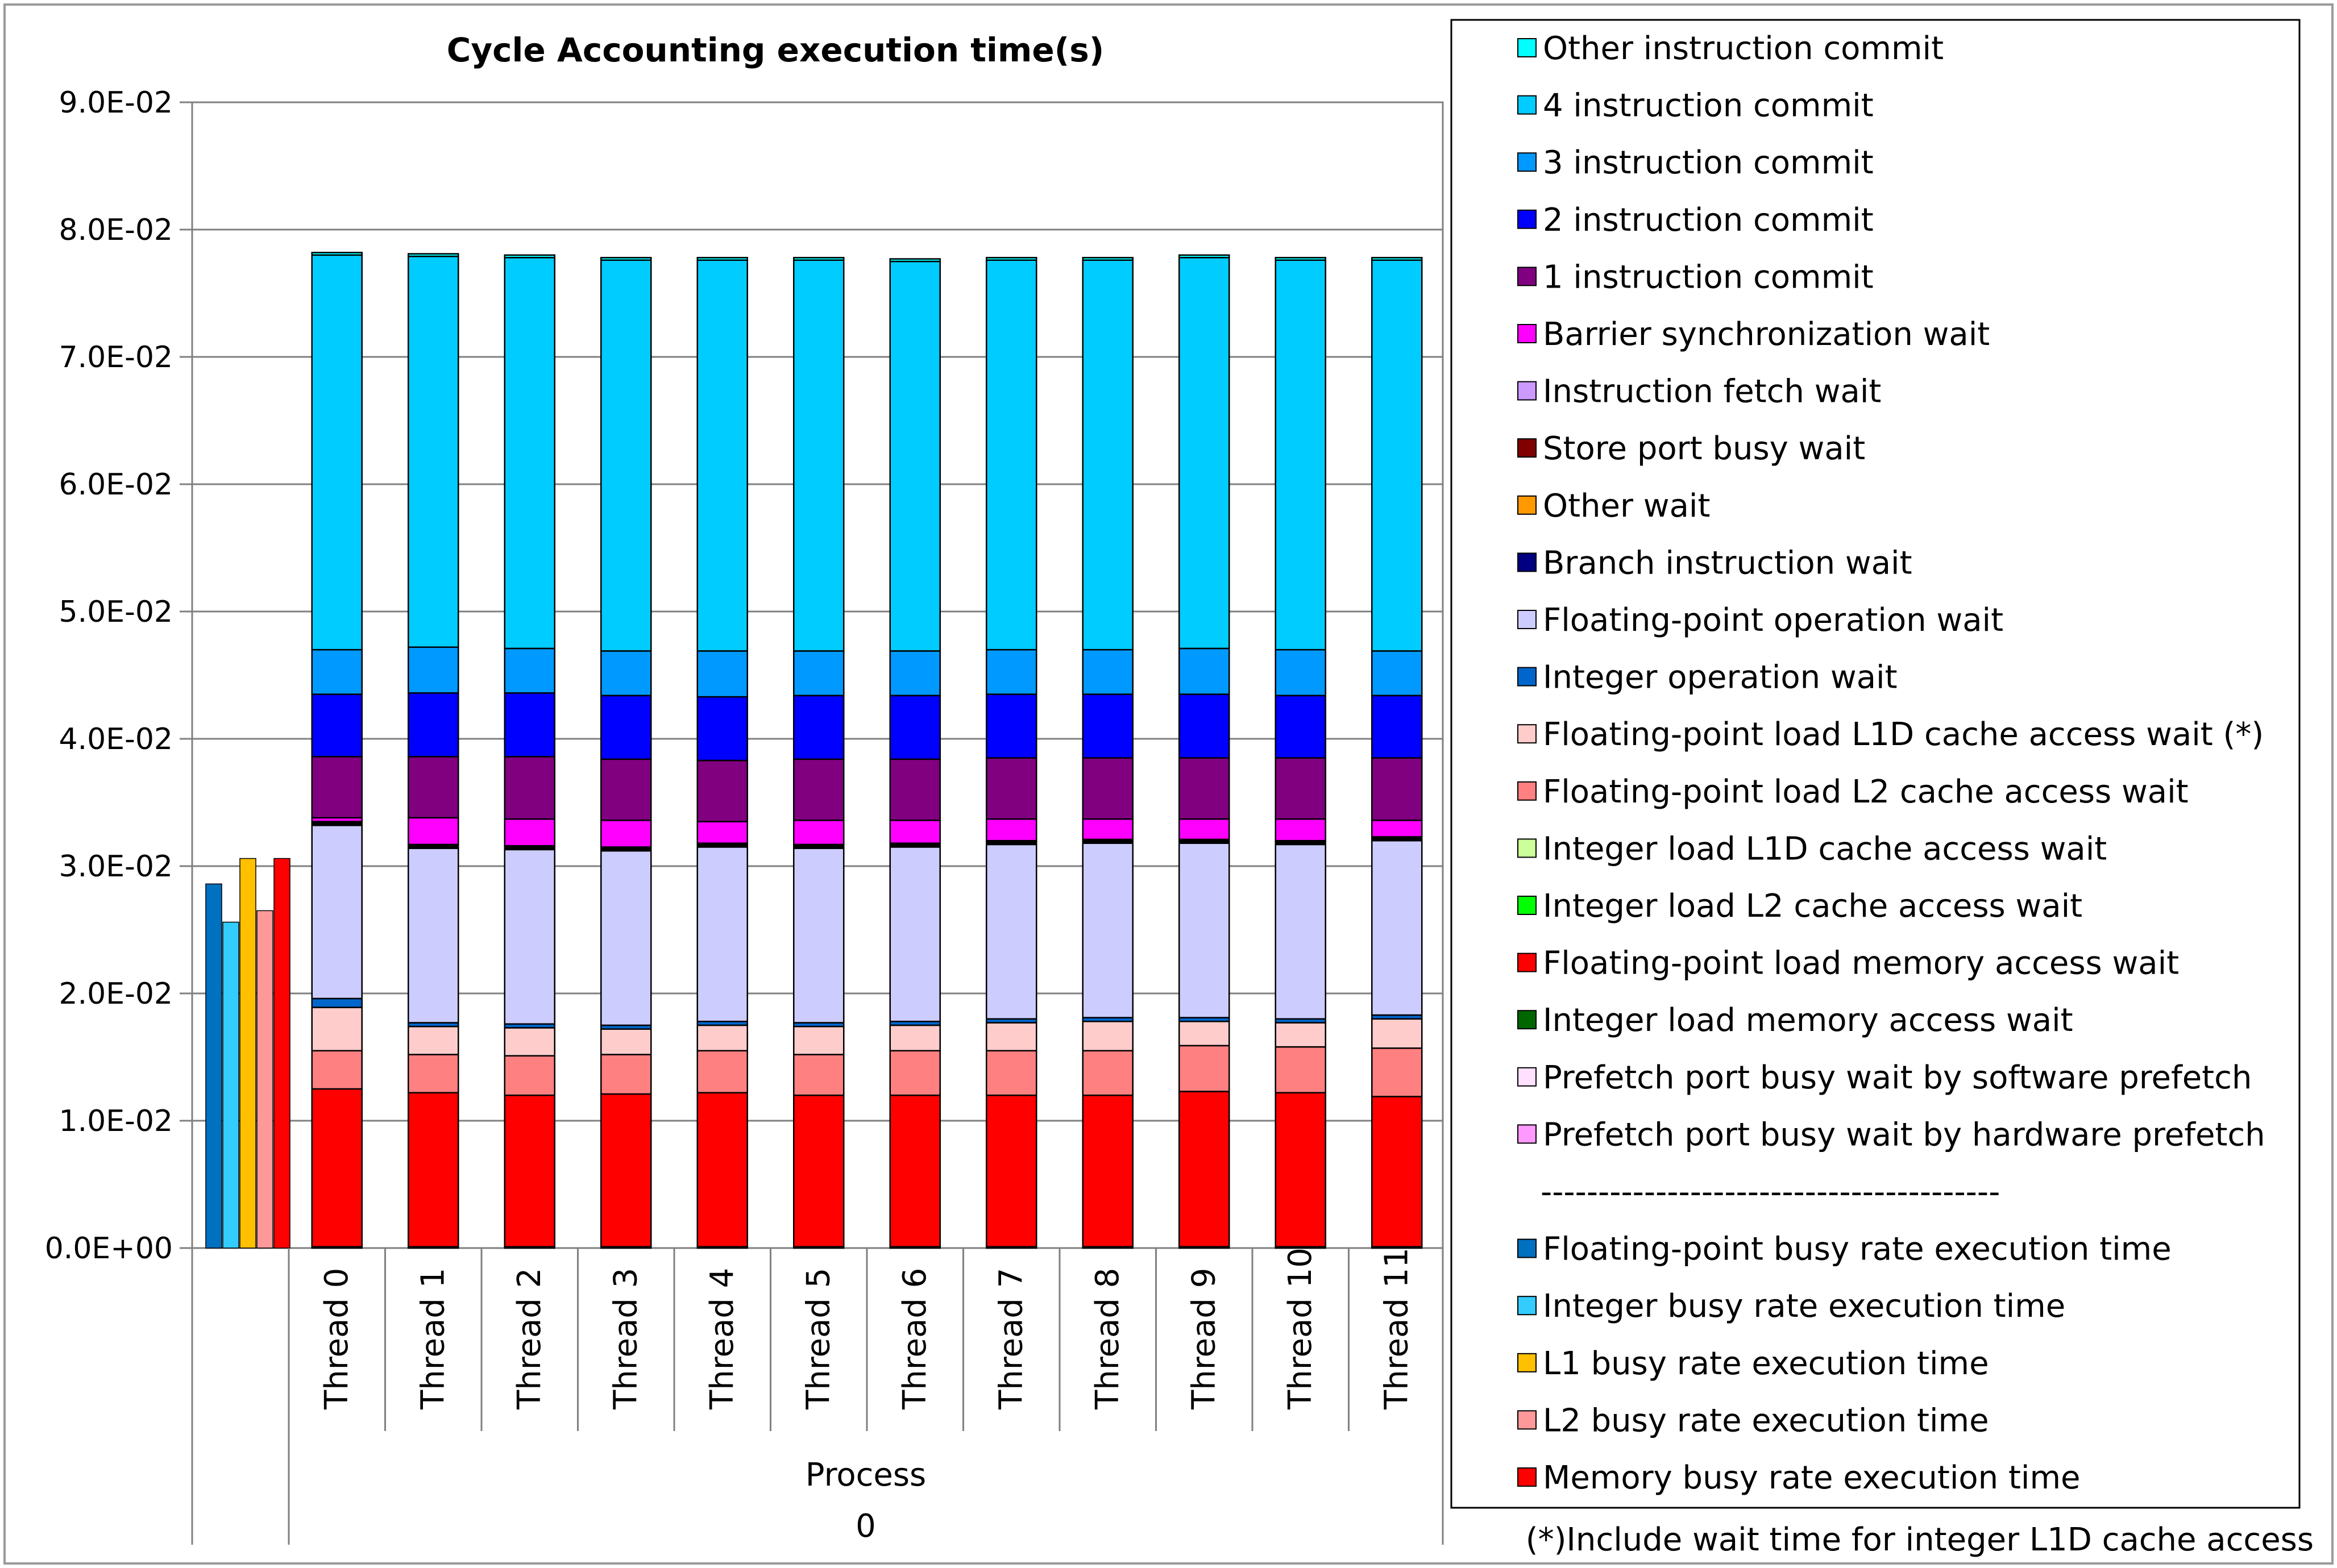 The height and width of the screenshot is (1568, 2337). Describe the element at coordinates (1766, 334) in the screenshot. I see `legend-label: Barrier synchronization wait` at that location.